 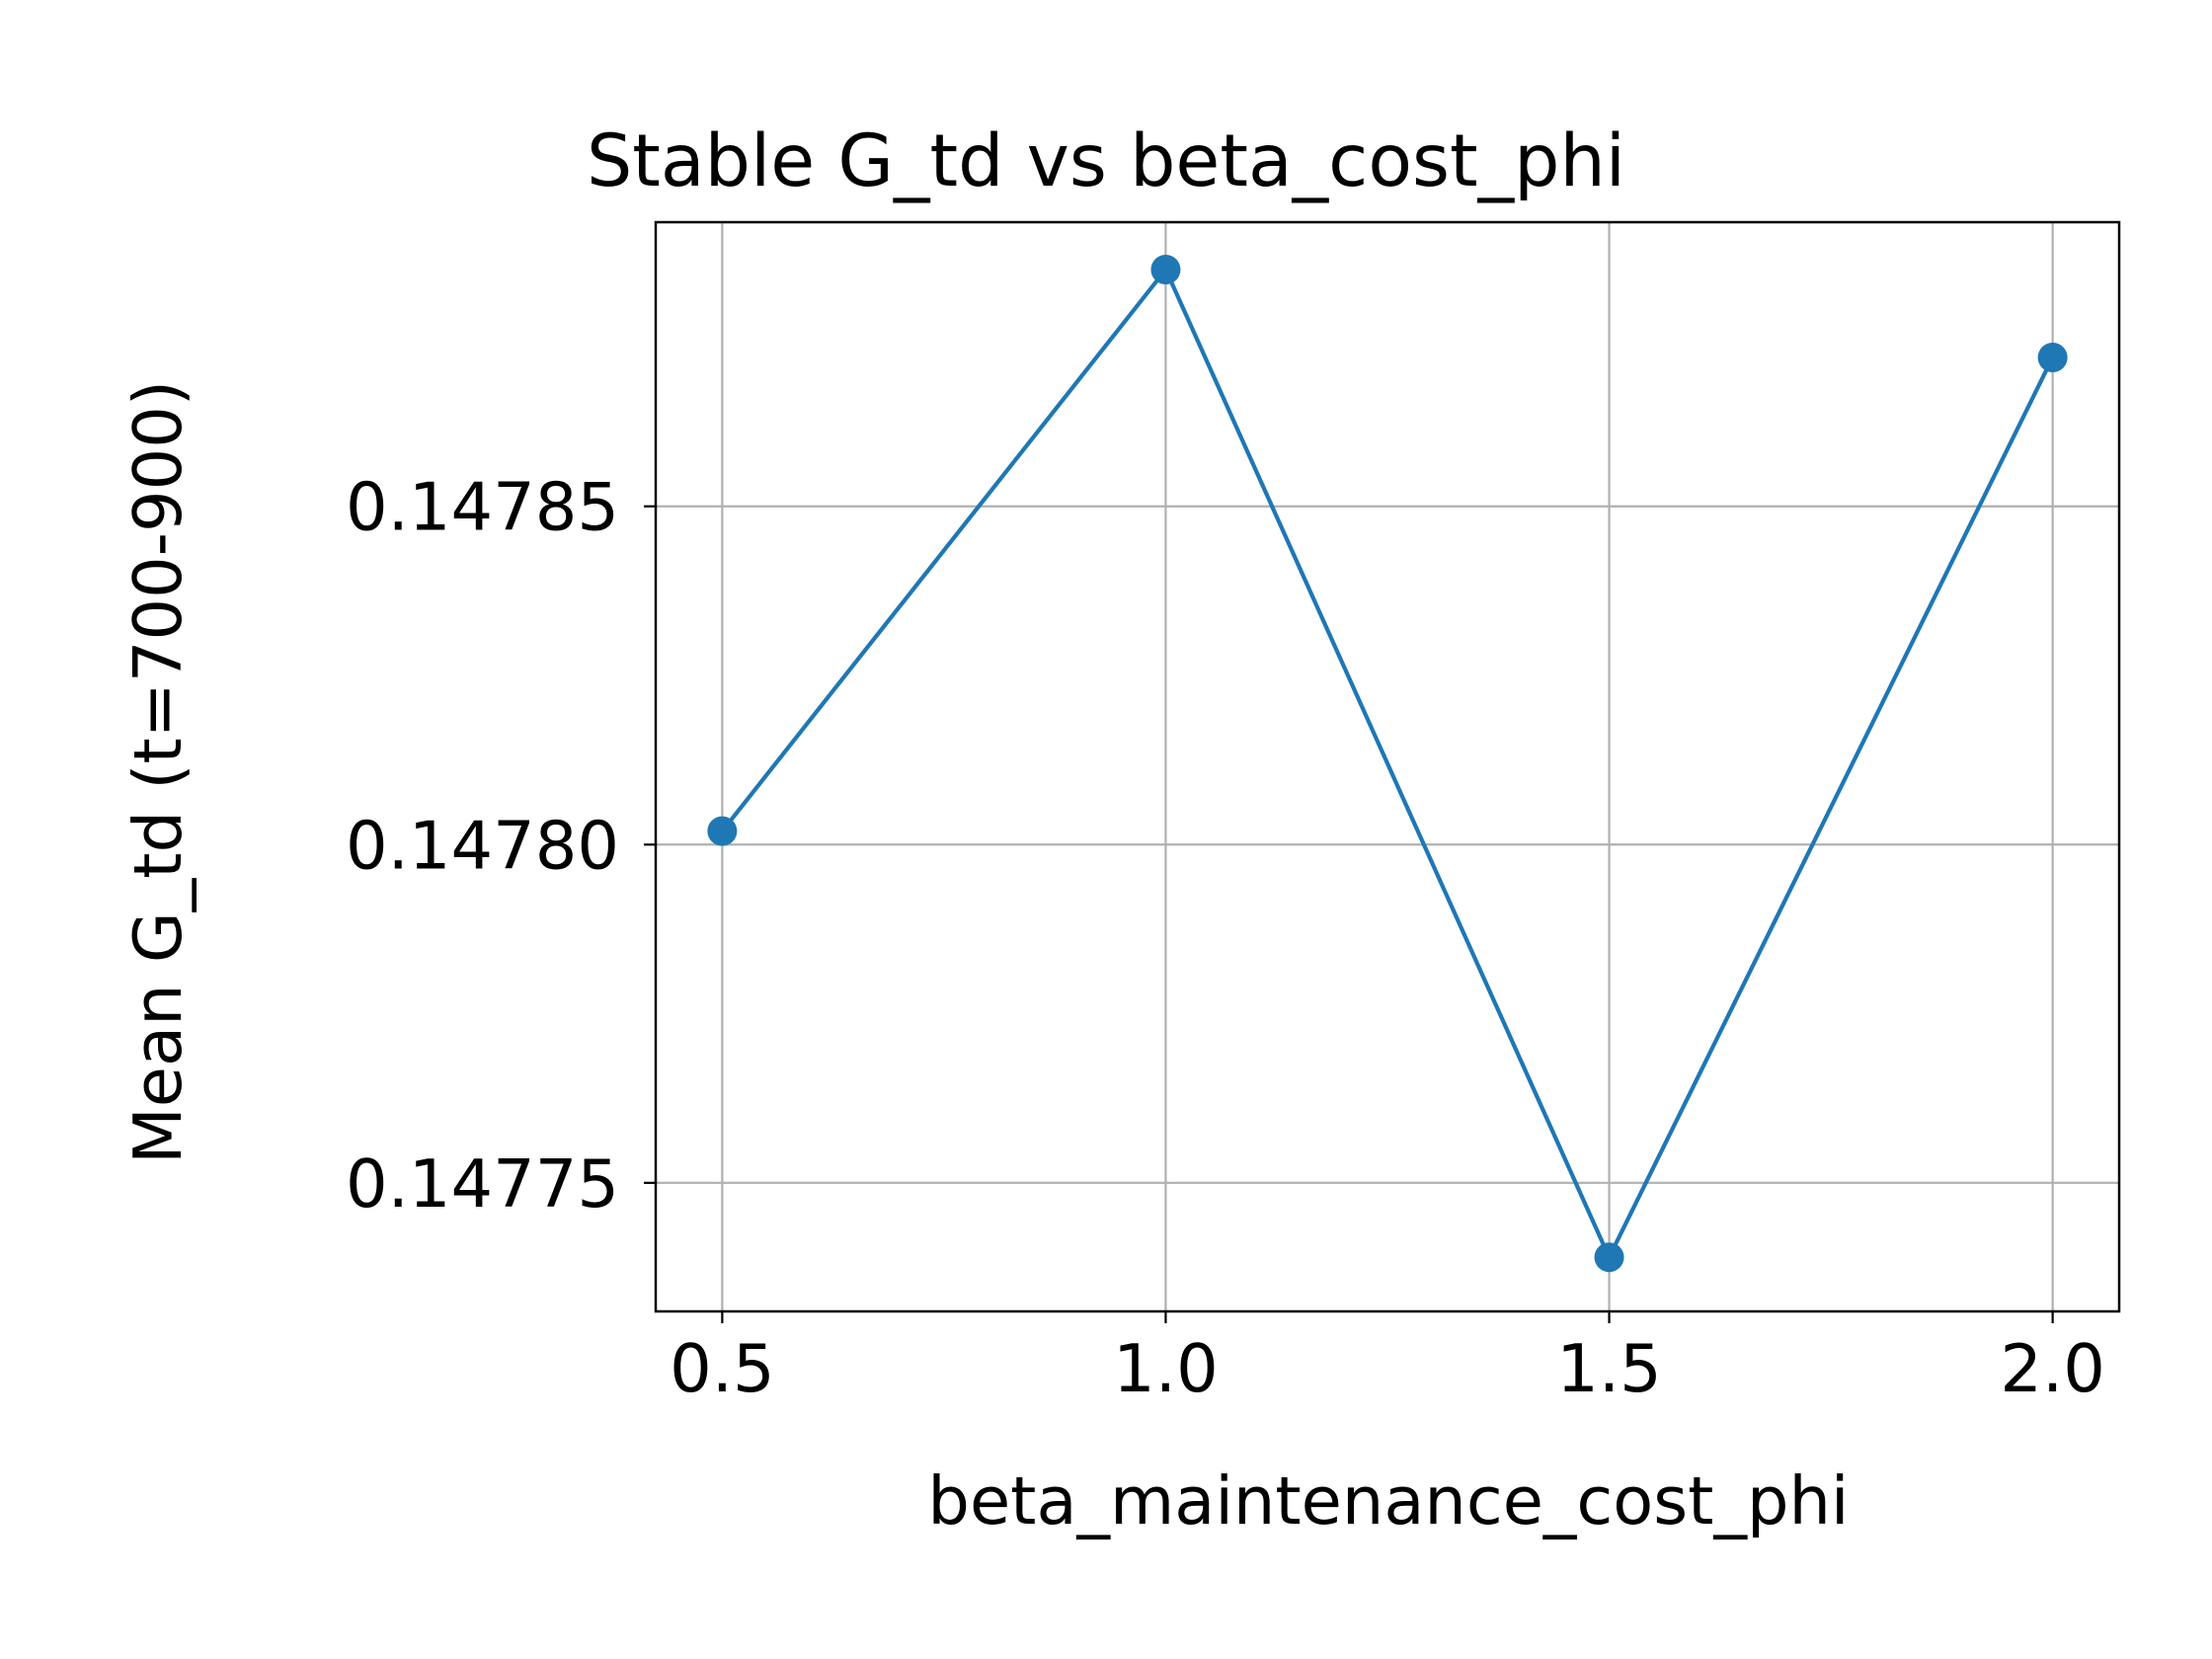 What do you see at coordinates (483, 1184) in the screenshot?
I see `y-tick-label: 0.14775` at bounding box center [483, 1184].